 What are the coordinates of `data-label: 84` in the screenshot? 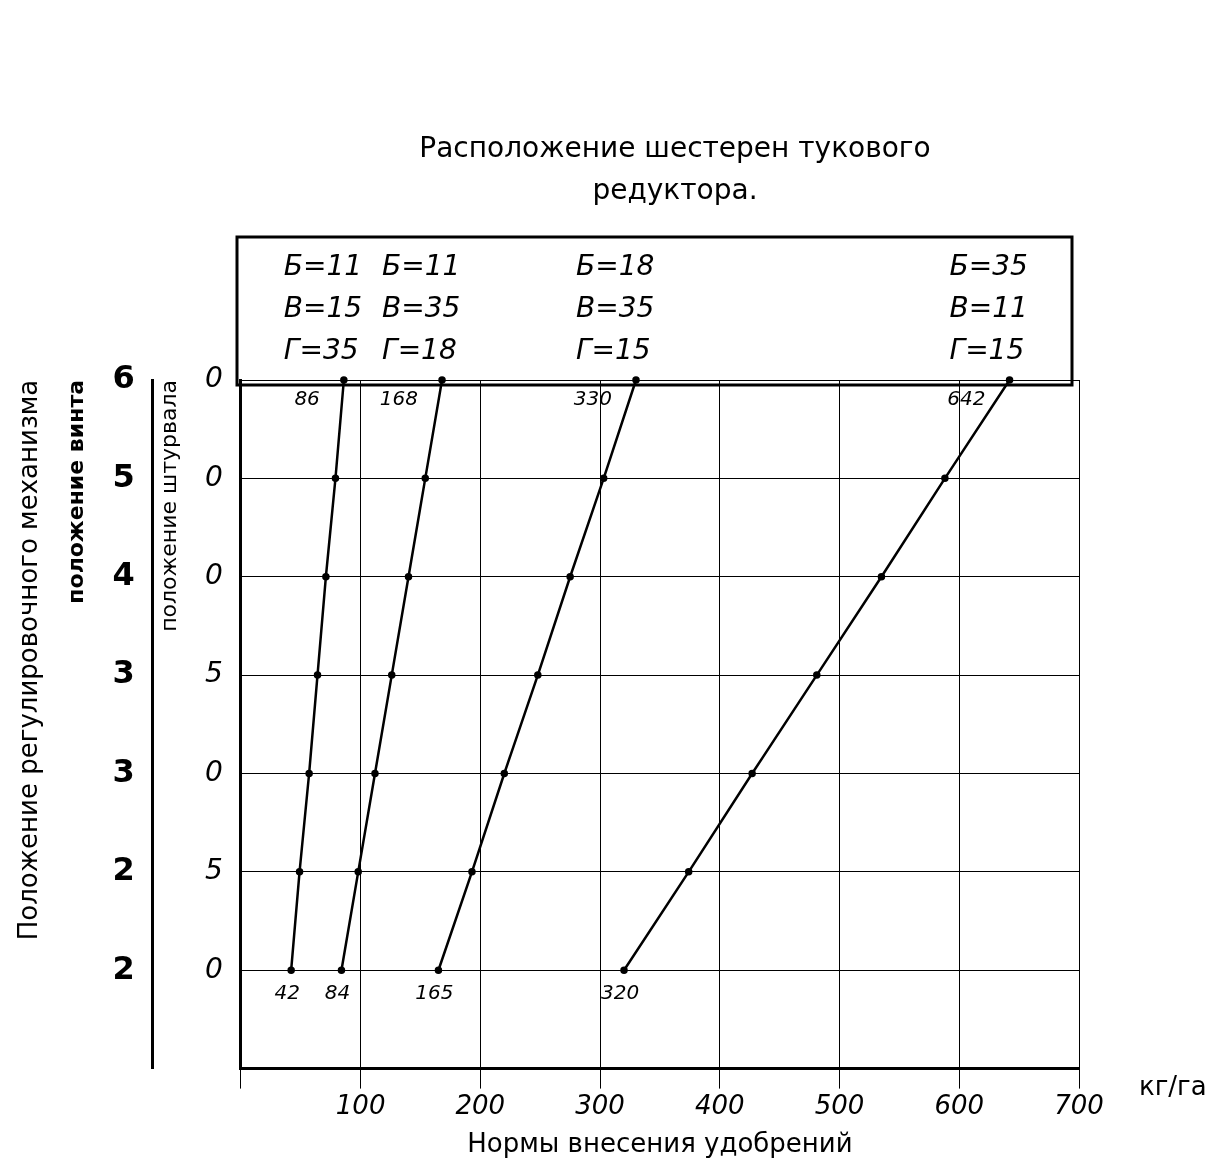 It's located at (337, 992).